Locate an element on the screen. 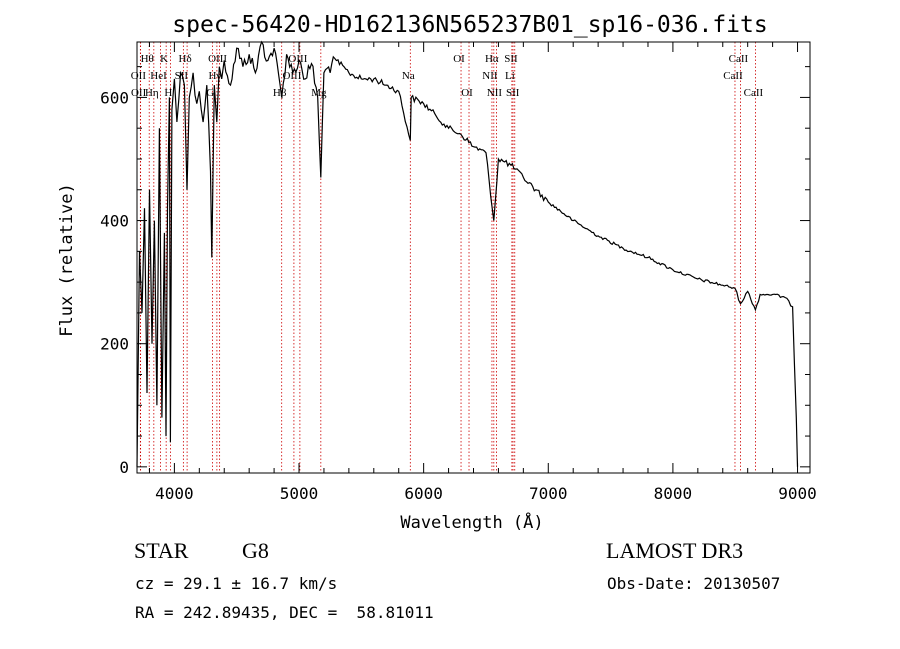  line-marker-label: Hθ is located at coordinates (147, 59).